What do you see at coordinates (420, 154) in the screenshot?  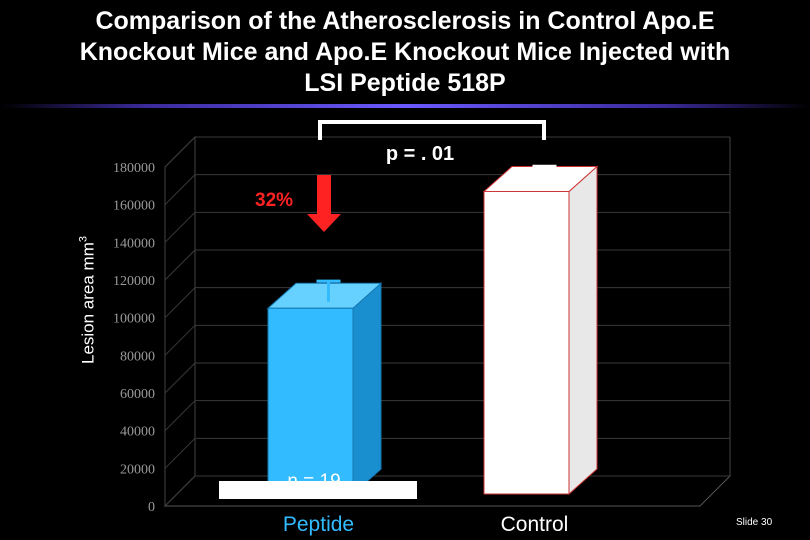 I see `p-value-label: p = . 01` at bounding box center [420, 154].